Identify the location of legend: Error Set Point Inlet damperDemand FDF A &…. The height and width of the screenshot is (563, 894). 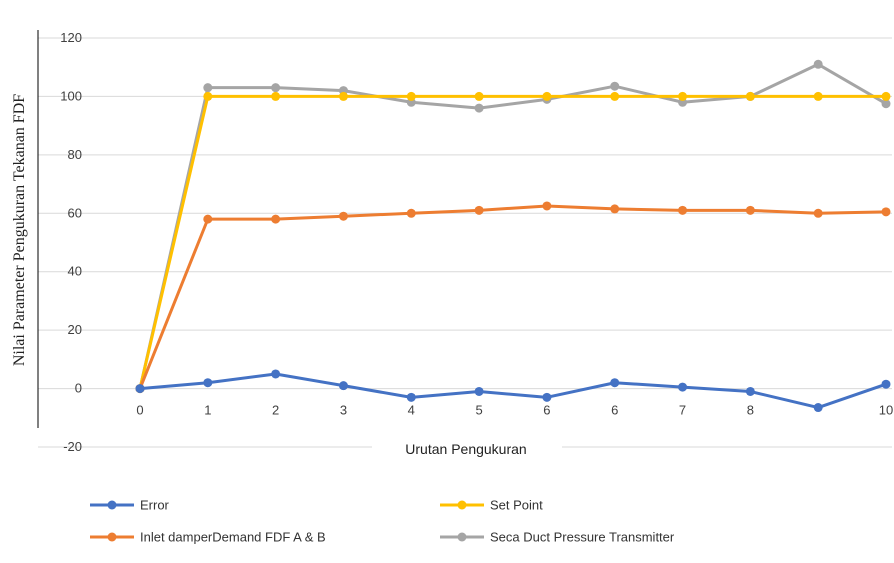
(382, 521).